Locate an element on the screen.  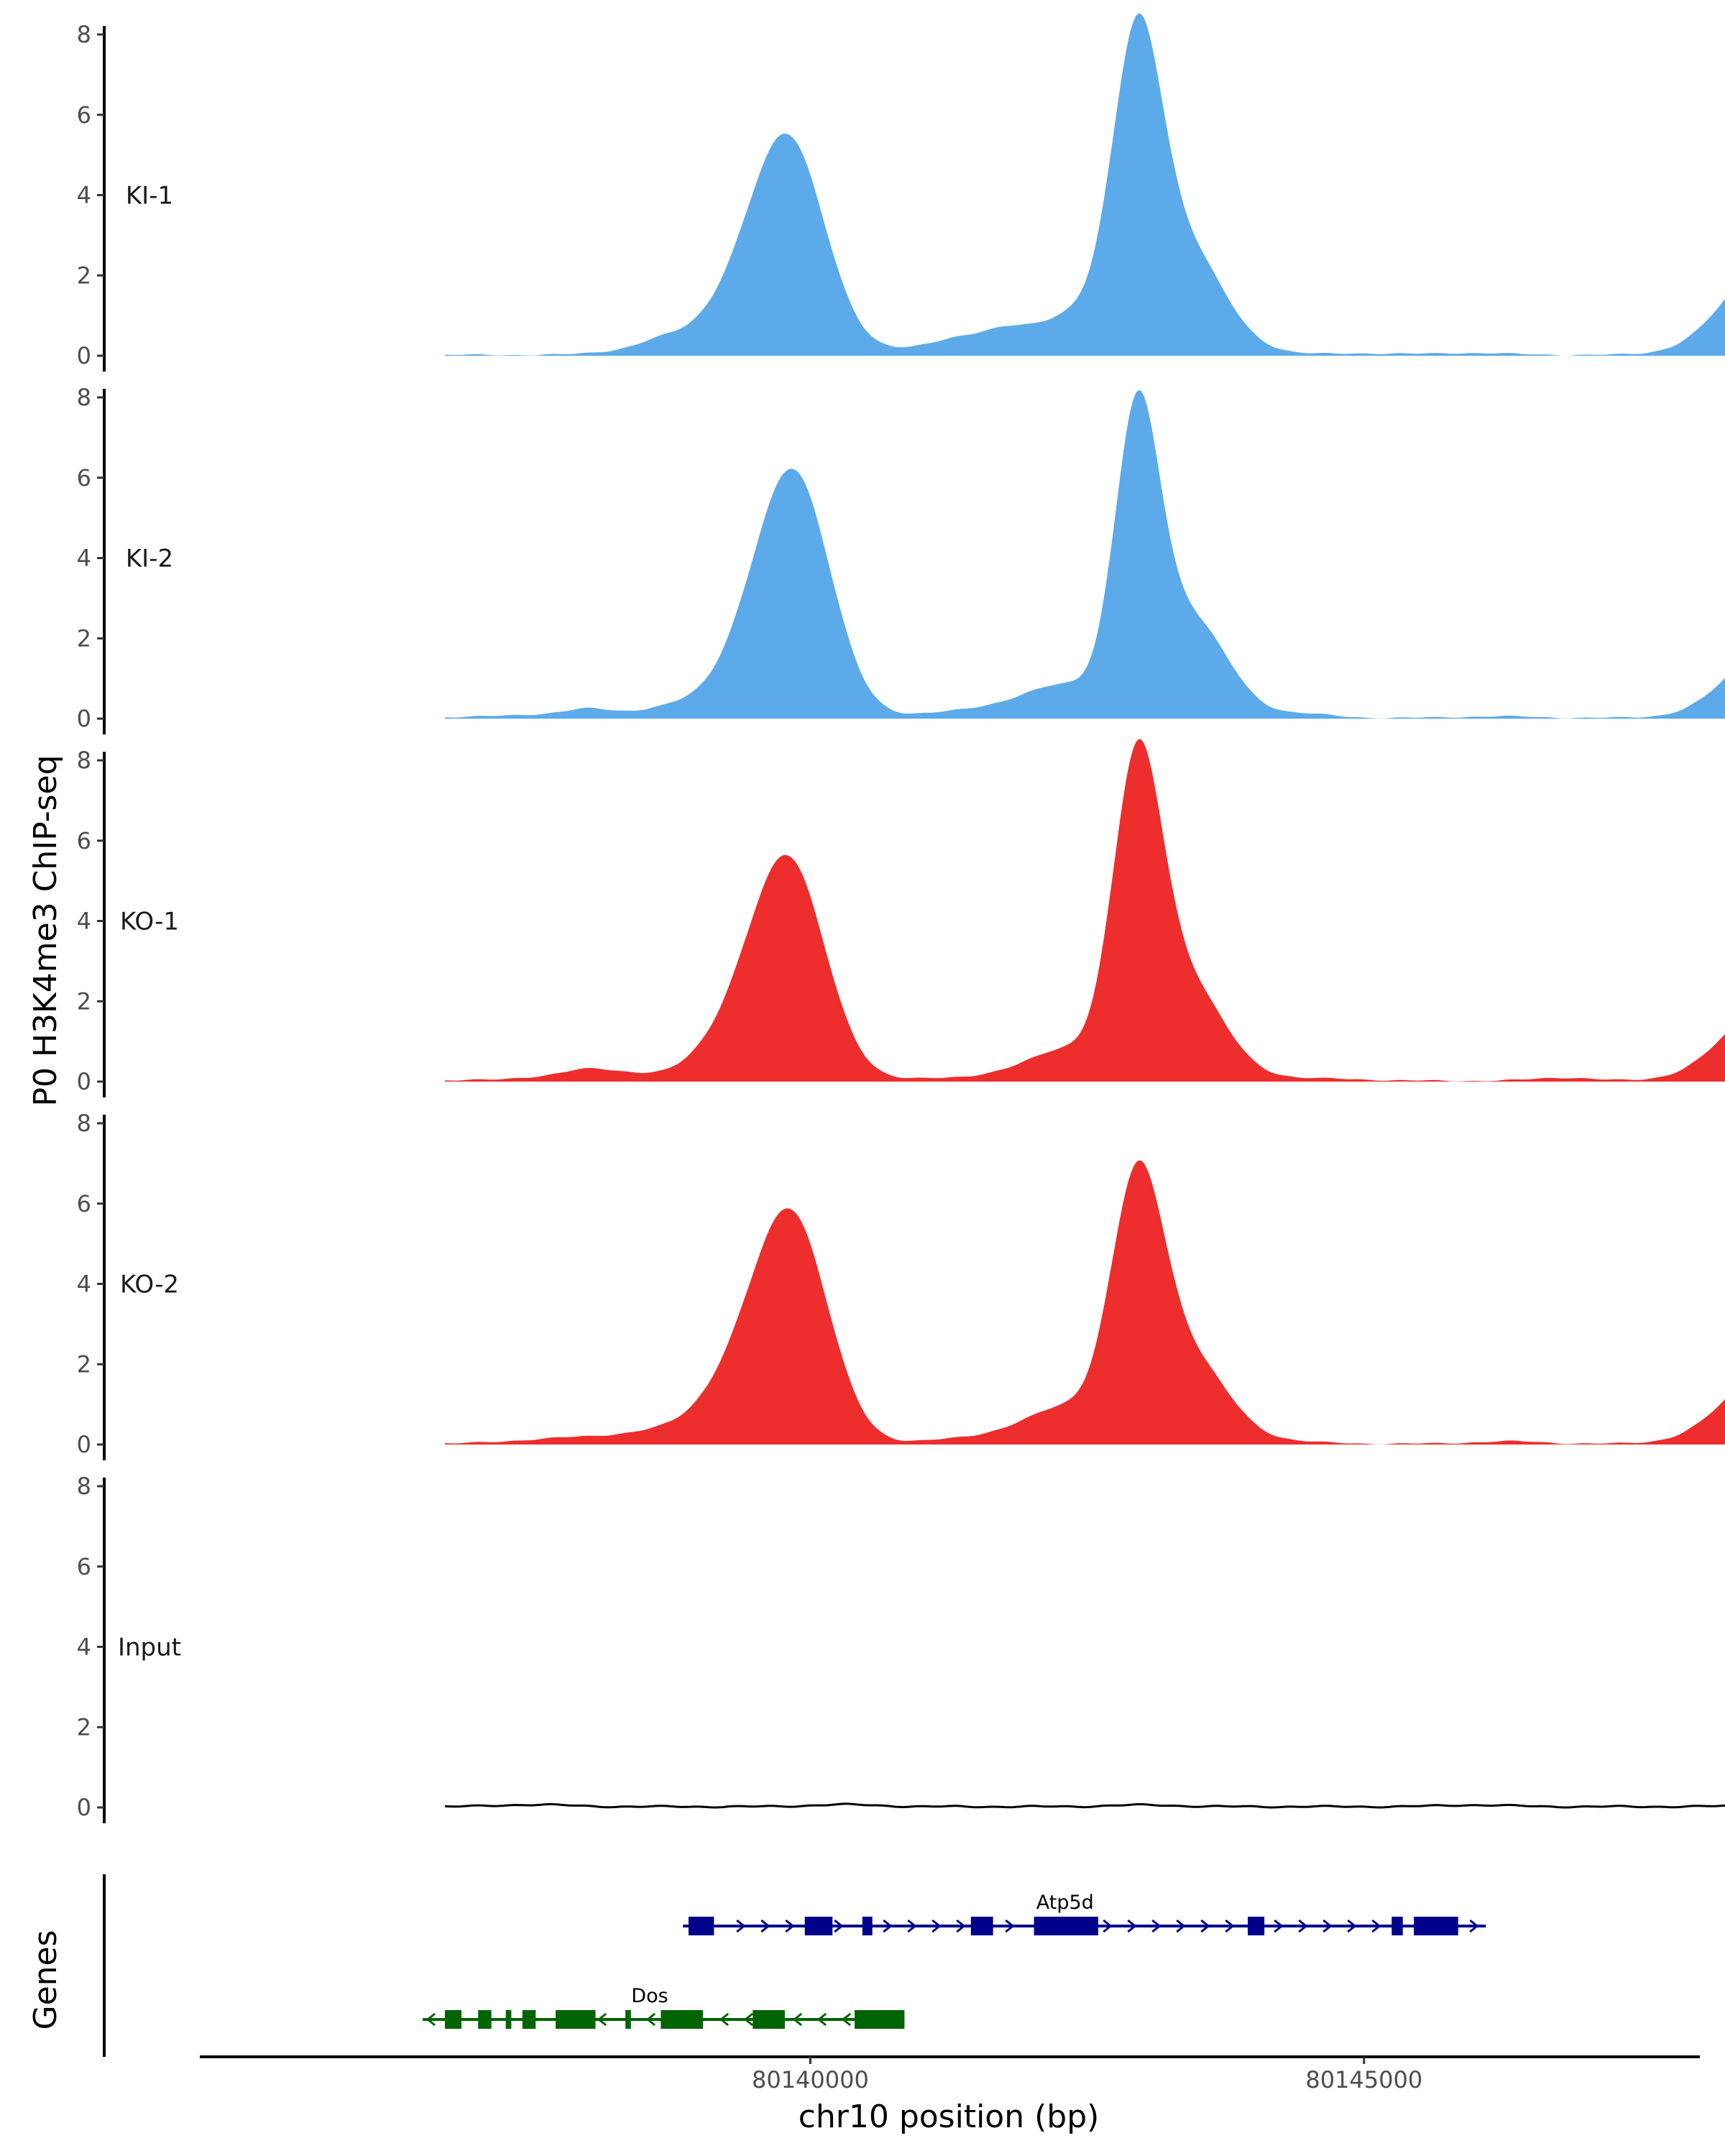
gene-label: Dos is located at coordinates (649, 1996).